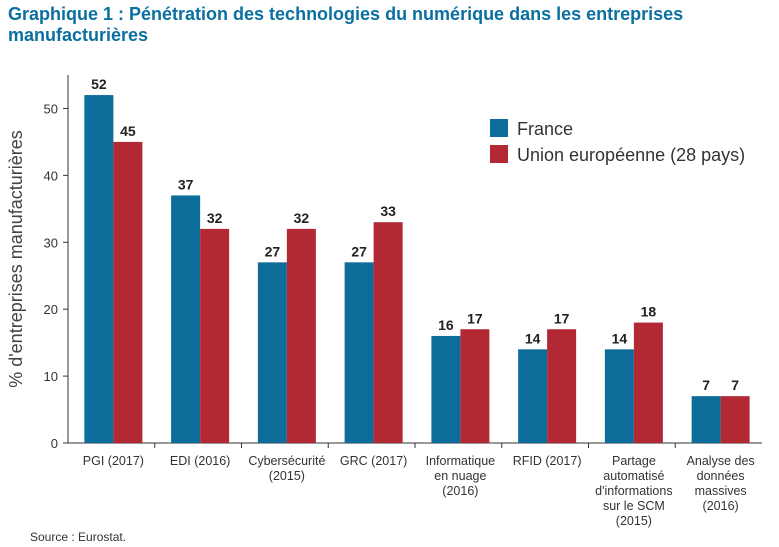 This screenshot has height=547, width=779. What do you see at coordinates (51, 376) in the screenshot?
I see `y-tick-label: 10` at bounding box center [51, 376].